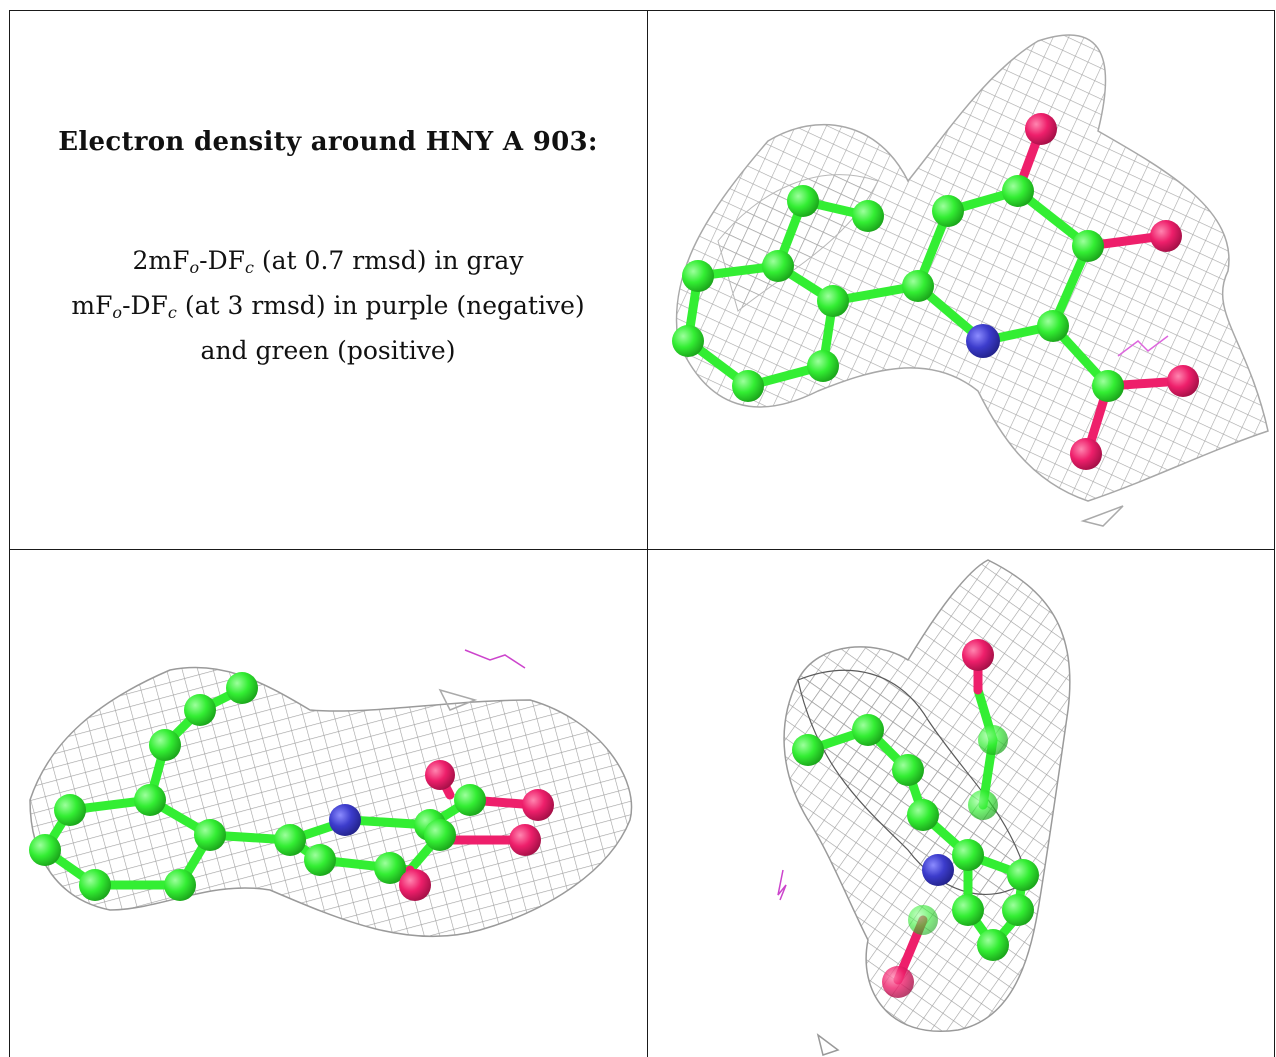  I want to click on top-border, so click(642, 10).